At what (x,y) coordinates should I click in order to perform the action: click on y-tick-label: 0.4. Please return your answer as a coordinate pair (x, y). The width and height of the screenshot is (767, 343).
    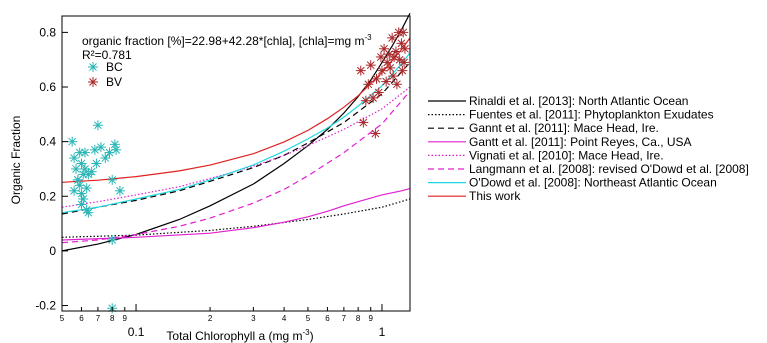
    Looking at the image, I should click on (47, 142).